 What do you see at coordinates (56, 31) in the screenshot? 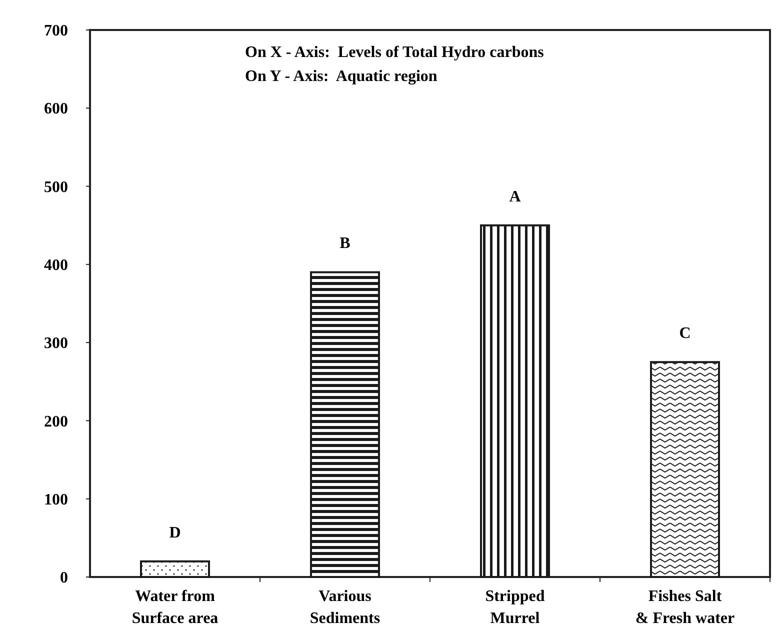
I see `y-tick-label: 700` at bounding box center [56, 31].